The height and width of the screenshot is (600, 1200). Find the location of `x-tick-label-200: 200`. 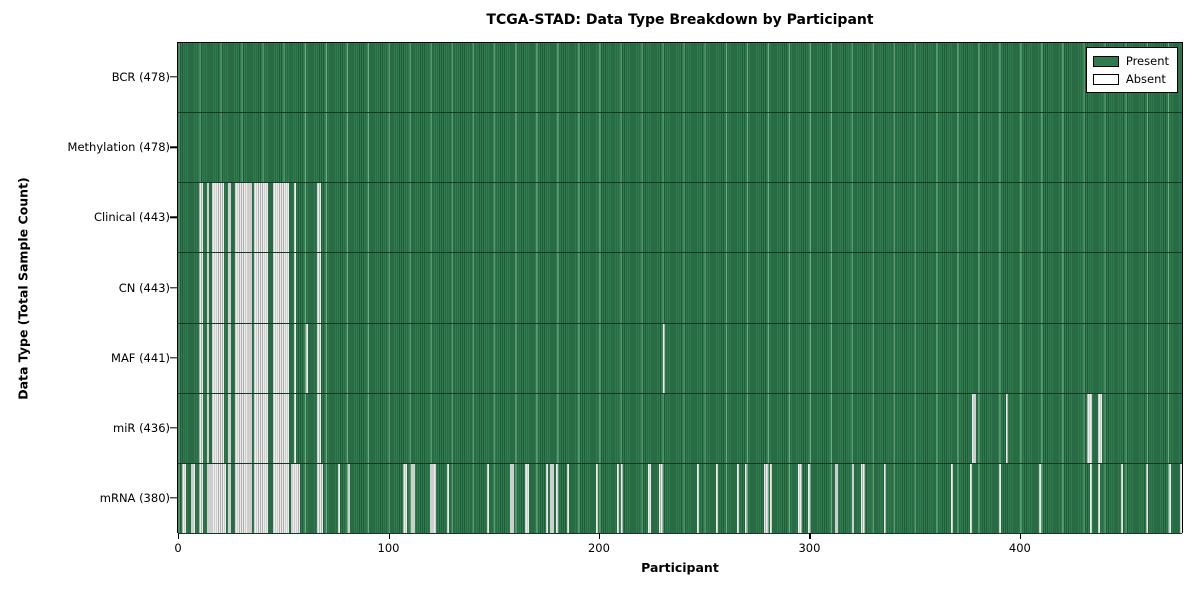

x-tick-label-200: 200 is located at coordinates (598, 548).